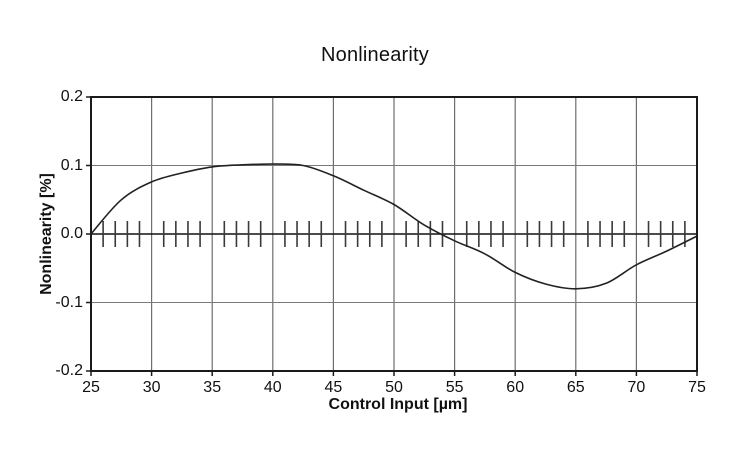 The height and width of the screenshot is (472, 750). What do you see at coordinates (636, 387) in the screenshot?
I see `x-tick-label: 70` at bounding box center [636, 387].